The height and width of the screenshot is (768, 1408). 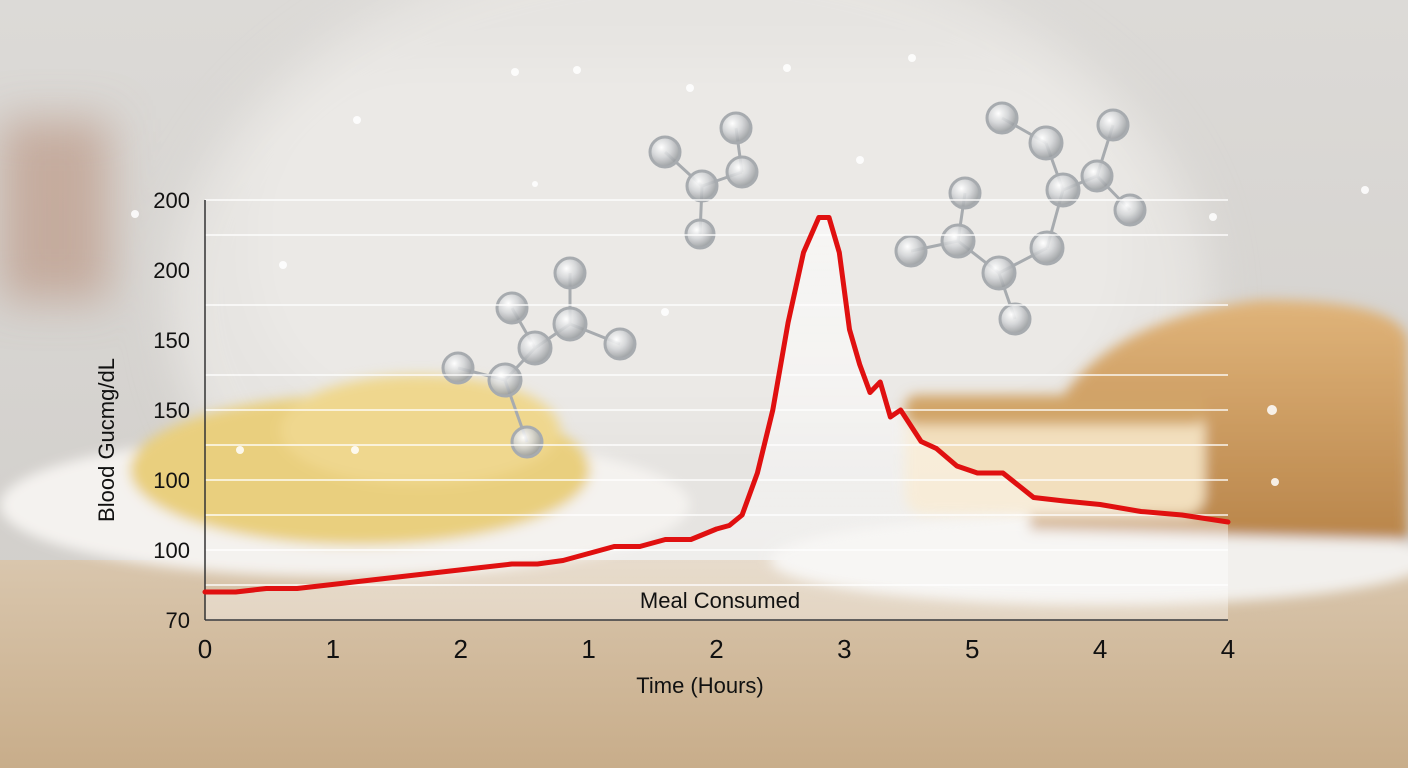 What do you see at coordinates (106, 440) in the screenshot?
I see `y-axis-label: Blood Gucmg/dL` at bounding box center [106, 440].